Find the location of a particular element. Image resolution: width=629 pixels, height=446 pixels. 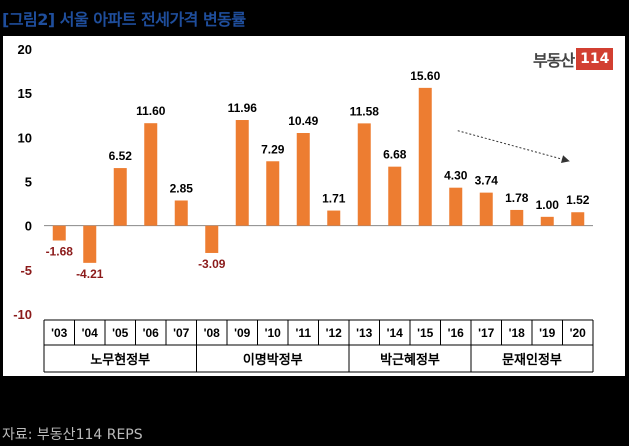

trend-arrow-line is located at coordinates (513, 146).